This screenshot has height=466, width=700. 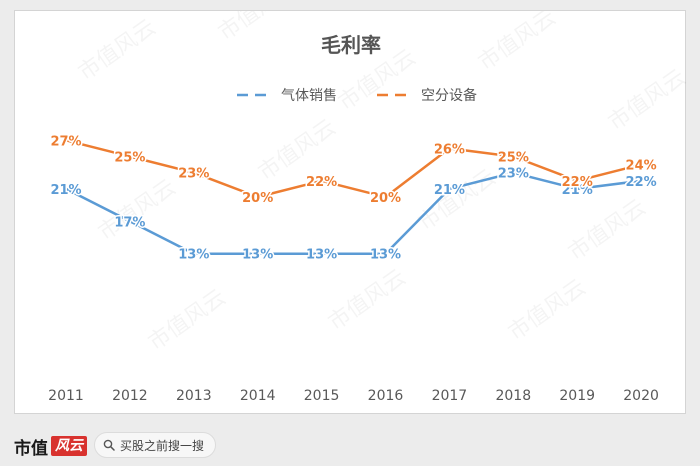 I want to click on data-label: 26%, so click(x=449, y=149).